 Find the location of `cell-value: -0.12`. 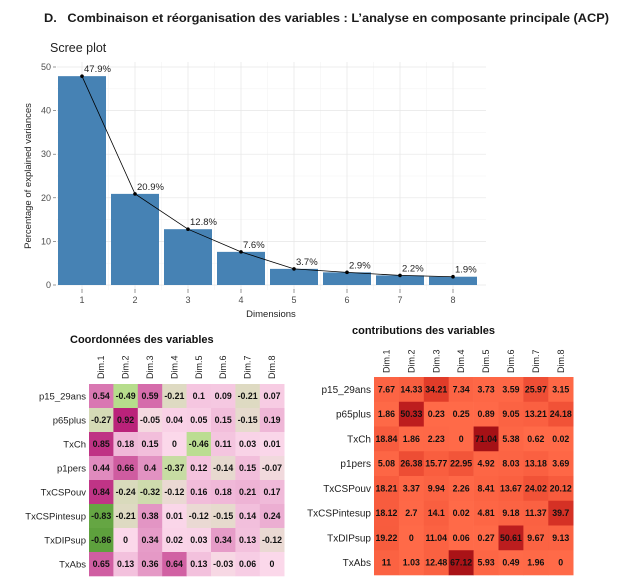

cell-value: -0.12 is located at coordinates (272, 540).